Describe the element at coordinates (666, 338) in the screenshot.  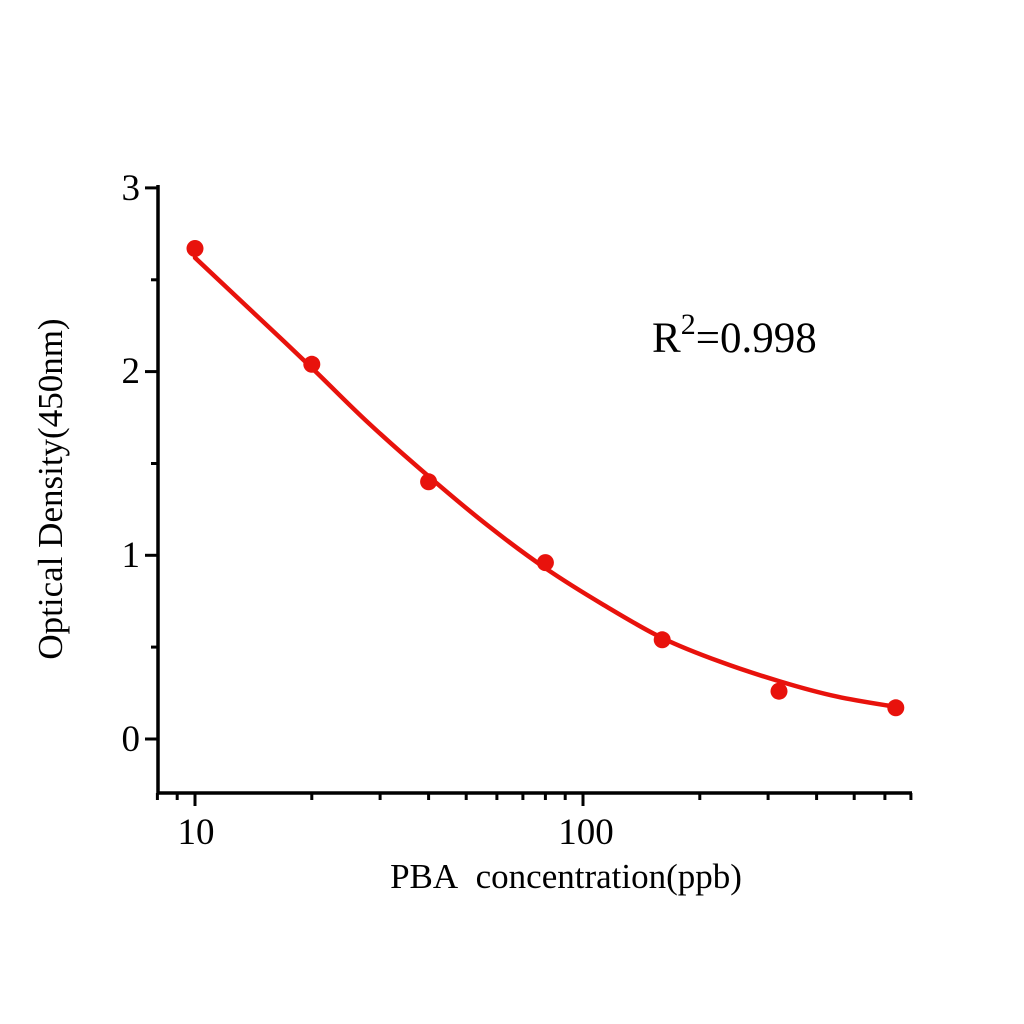
I see `r-squared-base: R` at that location.